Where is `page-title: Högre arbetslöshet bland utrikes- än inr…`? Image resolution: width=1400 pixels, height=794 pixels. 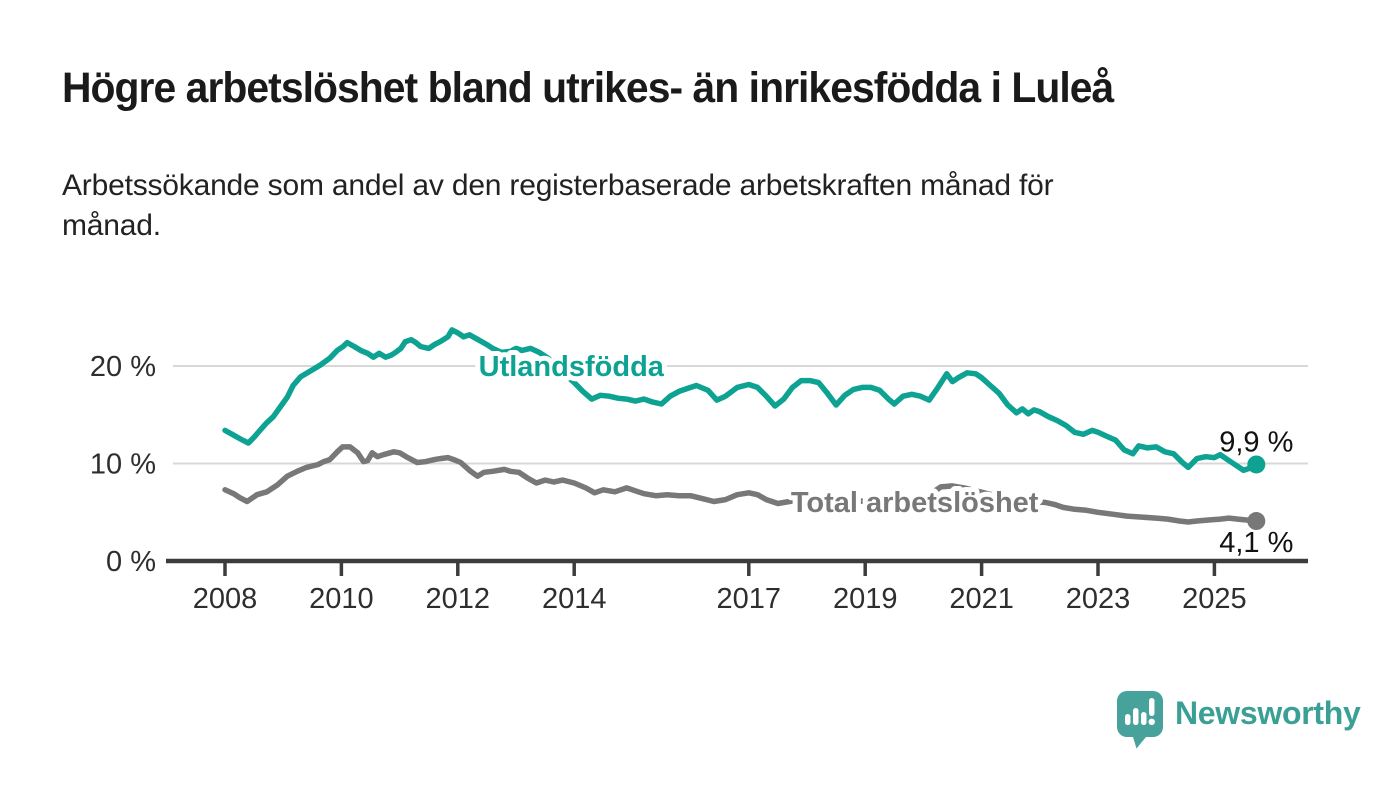 page-title: Högre arbetslöshet bland utrikes- än inr… is located at coordinates (588, 88).